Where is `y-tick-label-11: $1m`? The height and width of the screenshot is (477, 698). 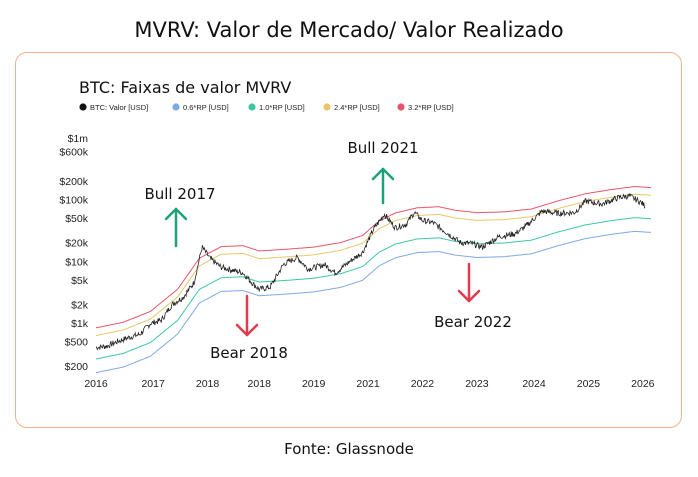
y-tick-label-11: $1m is located at coordinates (78, 139).